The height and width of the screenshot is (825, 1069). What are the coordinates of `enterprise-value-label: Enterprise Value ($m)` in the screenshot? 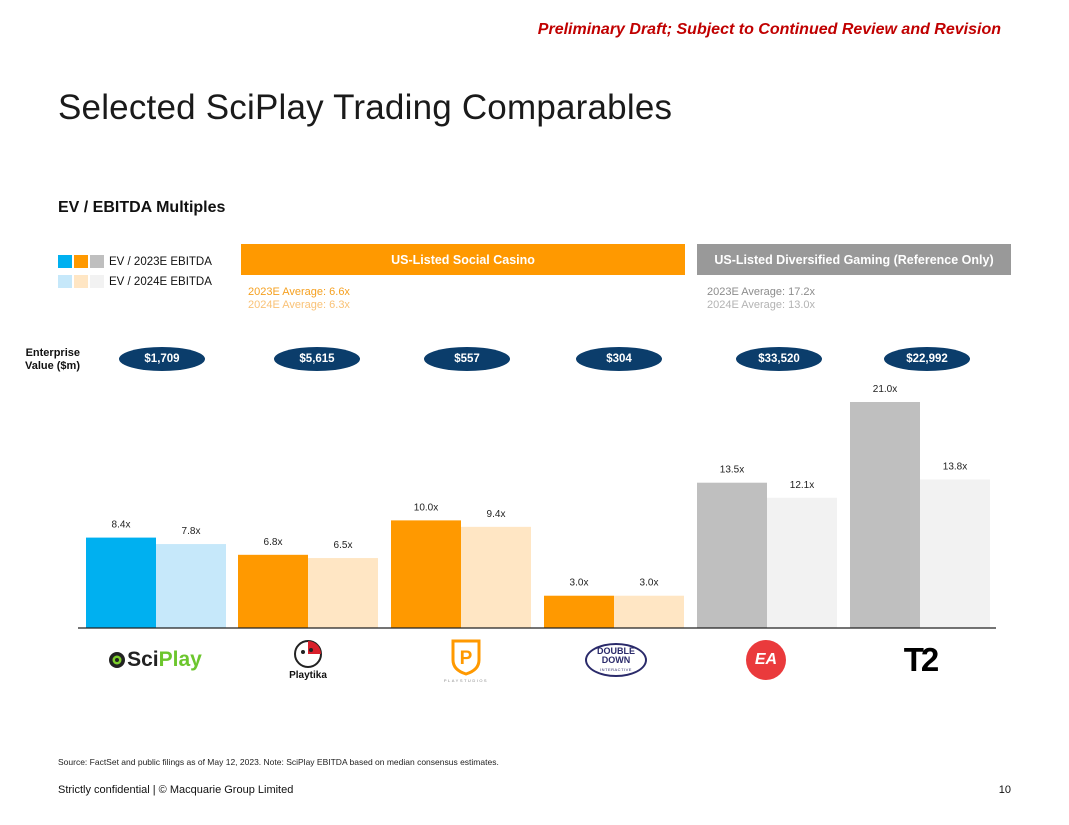 It's located at (47, 360).